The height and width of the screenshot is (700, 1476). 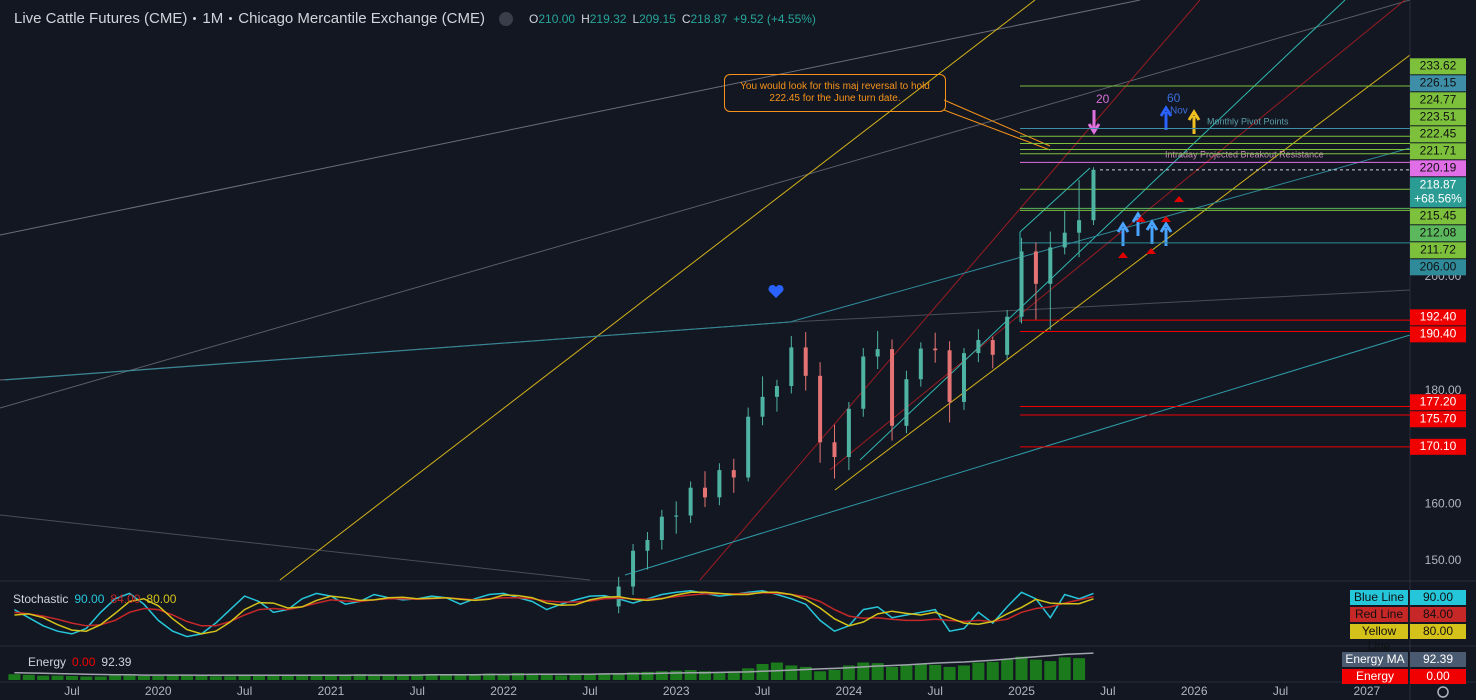 What do you see at coordinates (1379, 597) in the screenshot?
I see `legend-name: Blue Line` at bounding box center [1379, 597].